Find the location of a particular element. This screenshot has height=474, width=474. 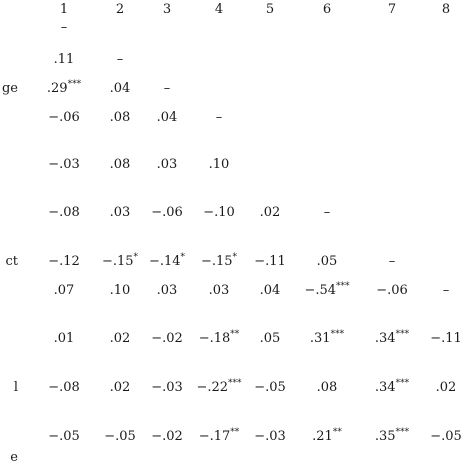

column-header-6: 6 is located at coordinates (327, 9).